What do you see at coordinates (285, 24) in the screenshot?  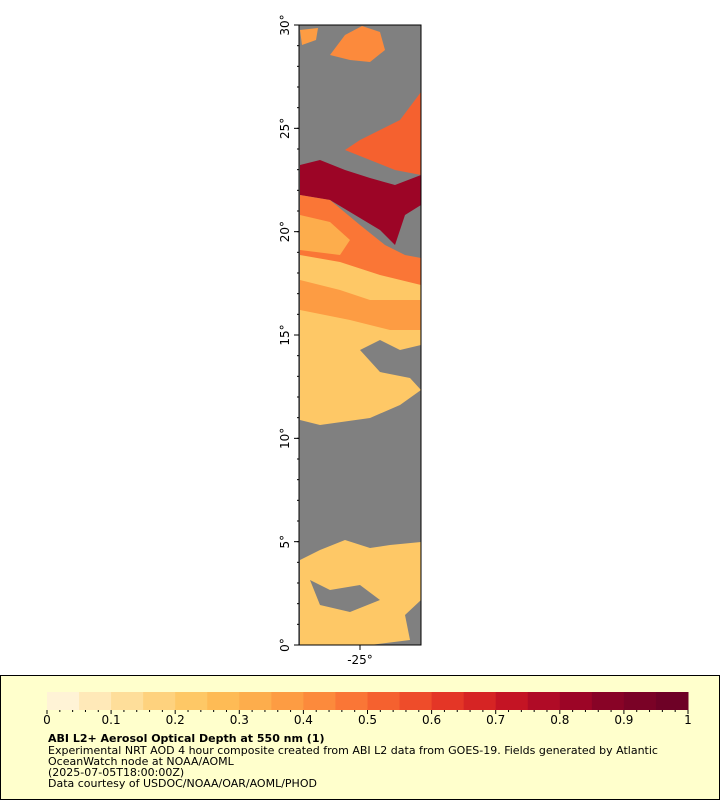 I see `y-tick-label: 30°` at bounding box center [285, 24].